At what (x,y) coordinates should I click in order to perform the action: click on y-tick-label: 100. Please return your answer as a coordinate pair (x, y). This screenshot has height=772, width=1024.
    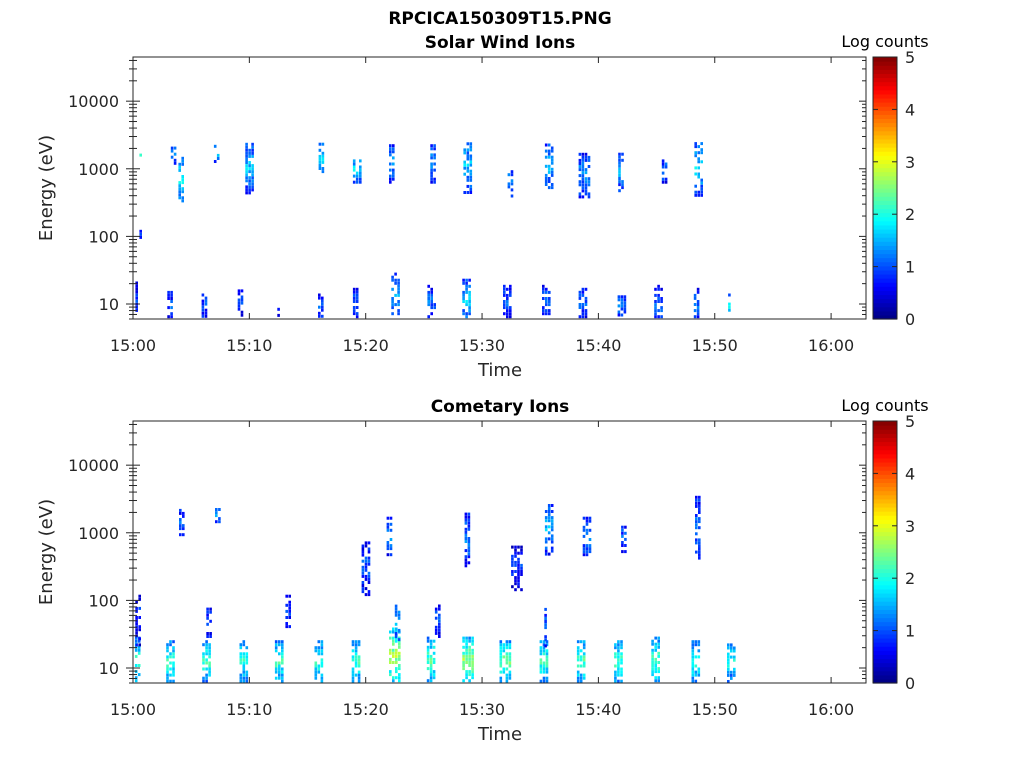
    Looking at the image, I should click on (103, 600).